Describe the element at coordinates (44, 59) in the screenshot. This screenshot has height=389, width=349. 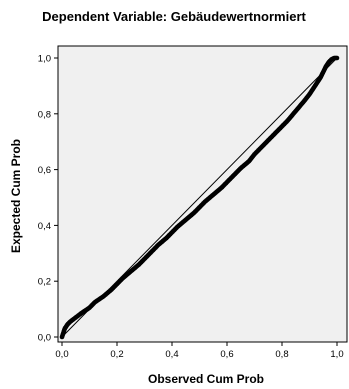
I see `y-tick-label: 1,0` at that location.